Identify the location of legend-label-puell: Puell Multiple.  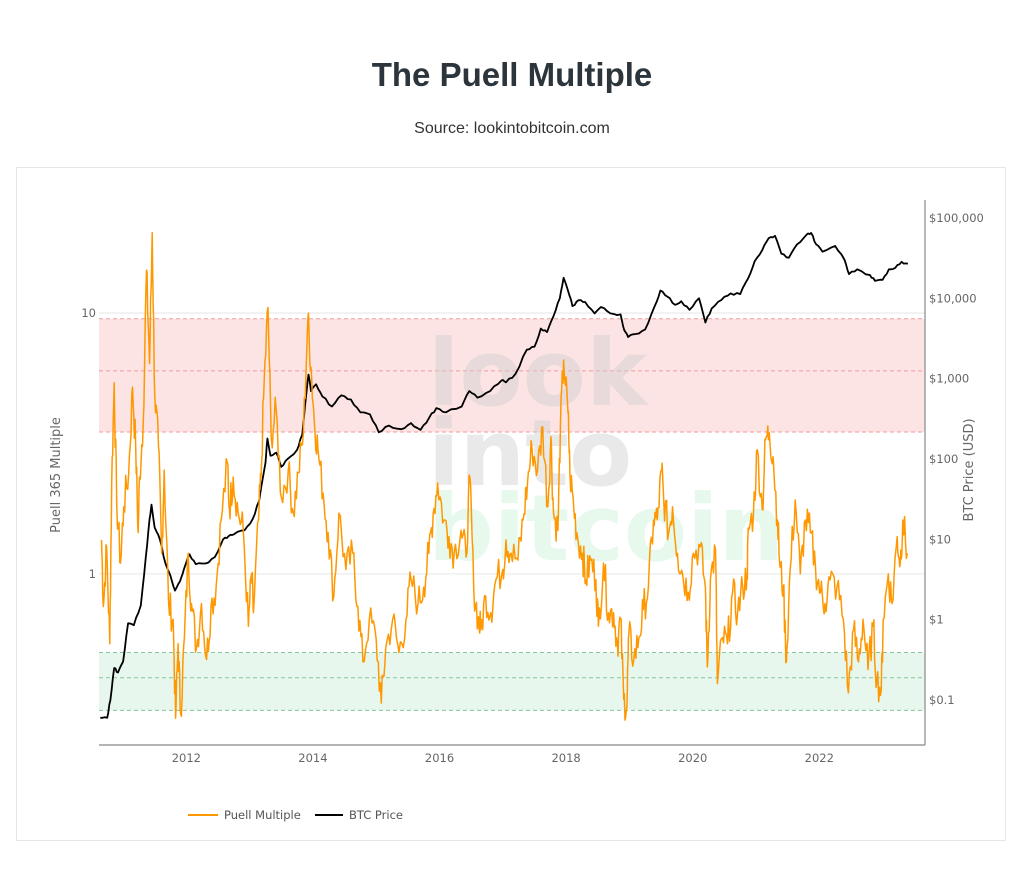
(262, 815).